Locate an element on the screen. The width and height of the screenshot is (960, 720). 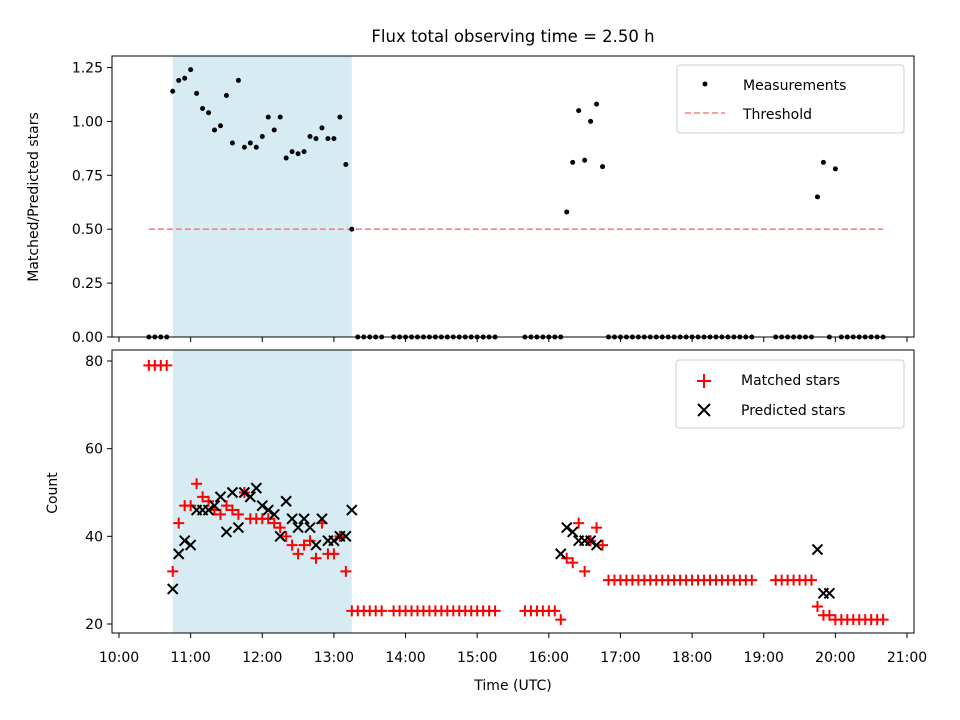
x-tick-label: 18:00 is located at coordinates (692, 658).